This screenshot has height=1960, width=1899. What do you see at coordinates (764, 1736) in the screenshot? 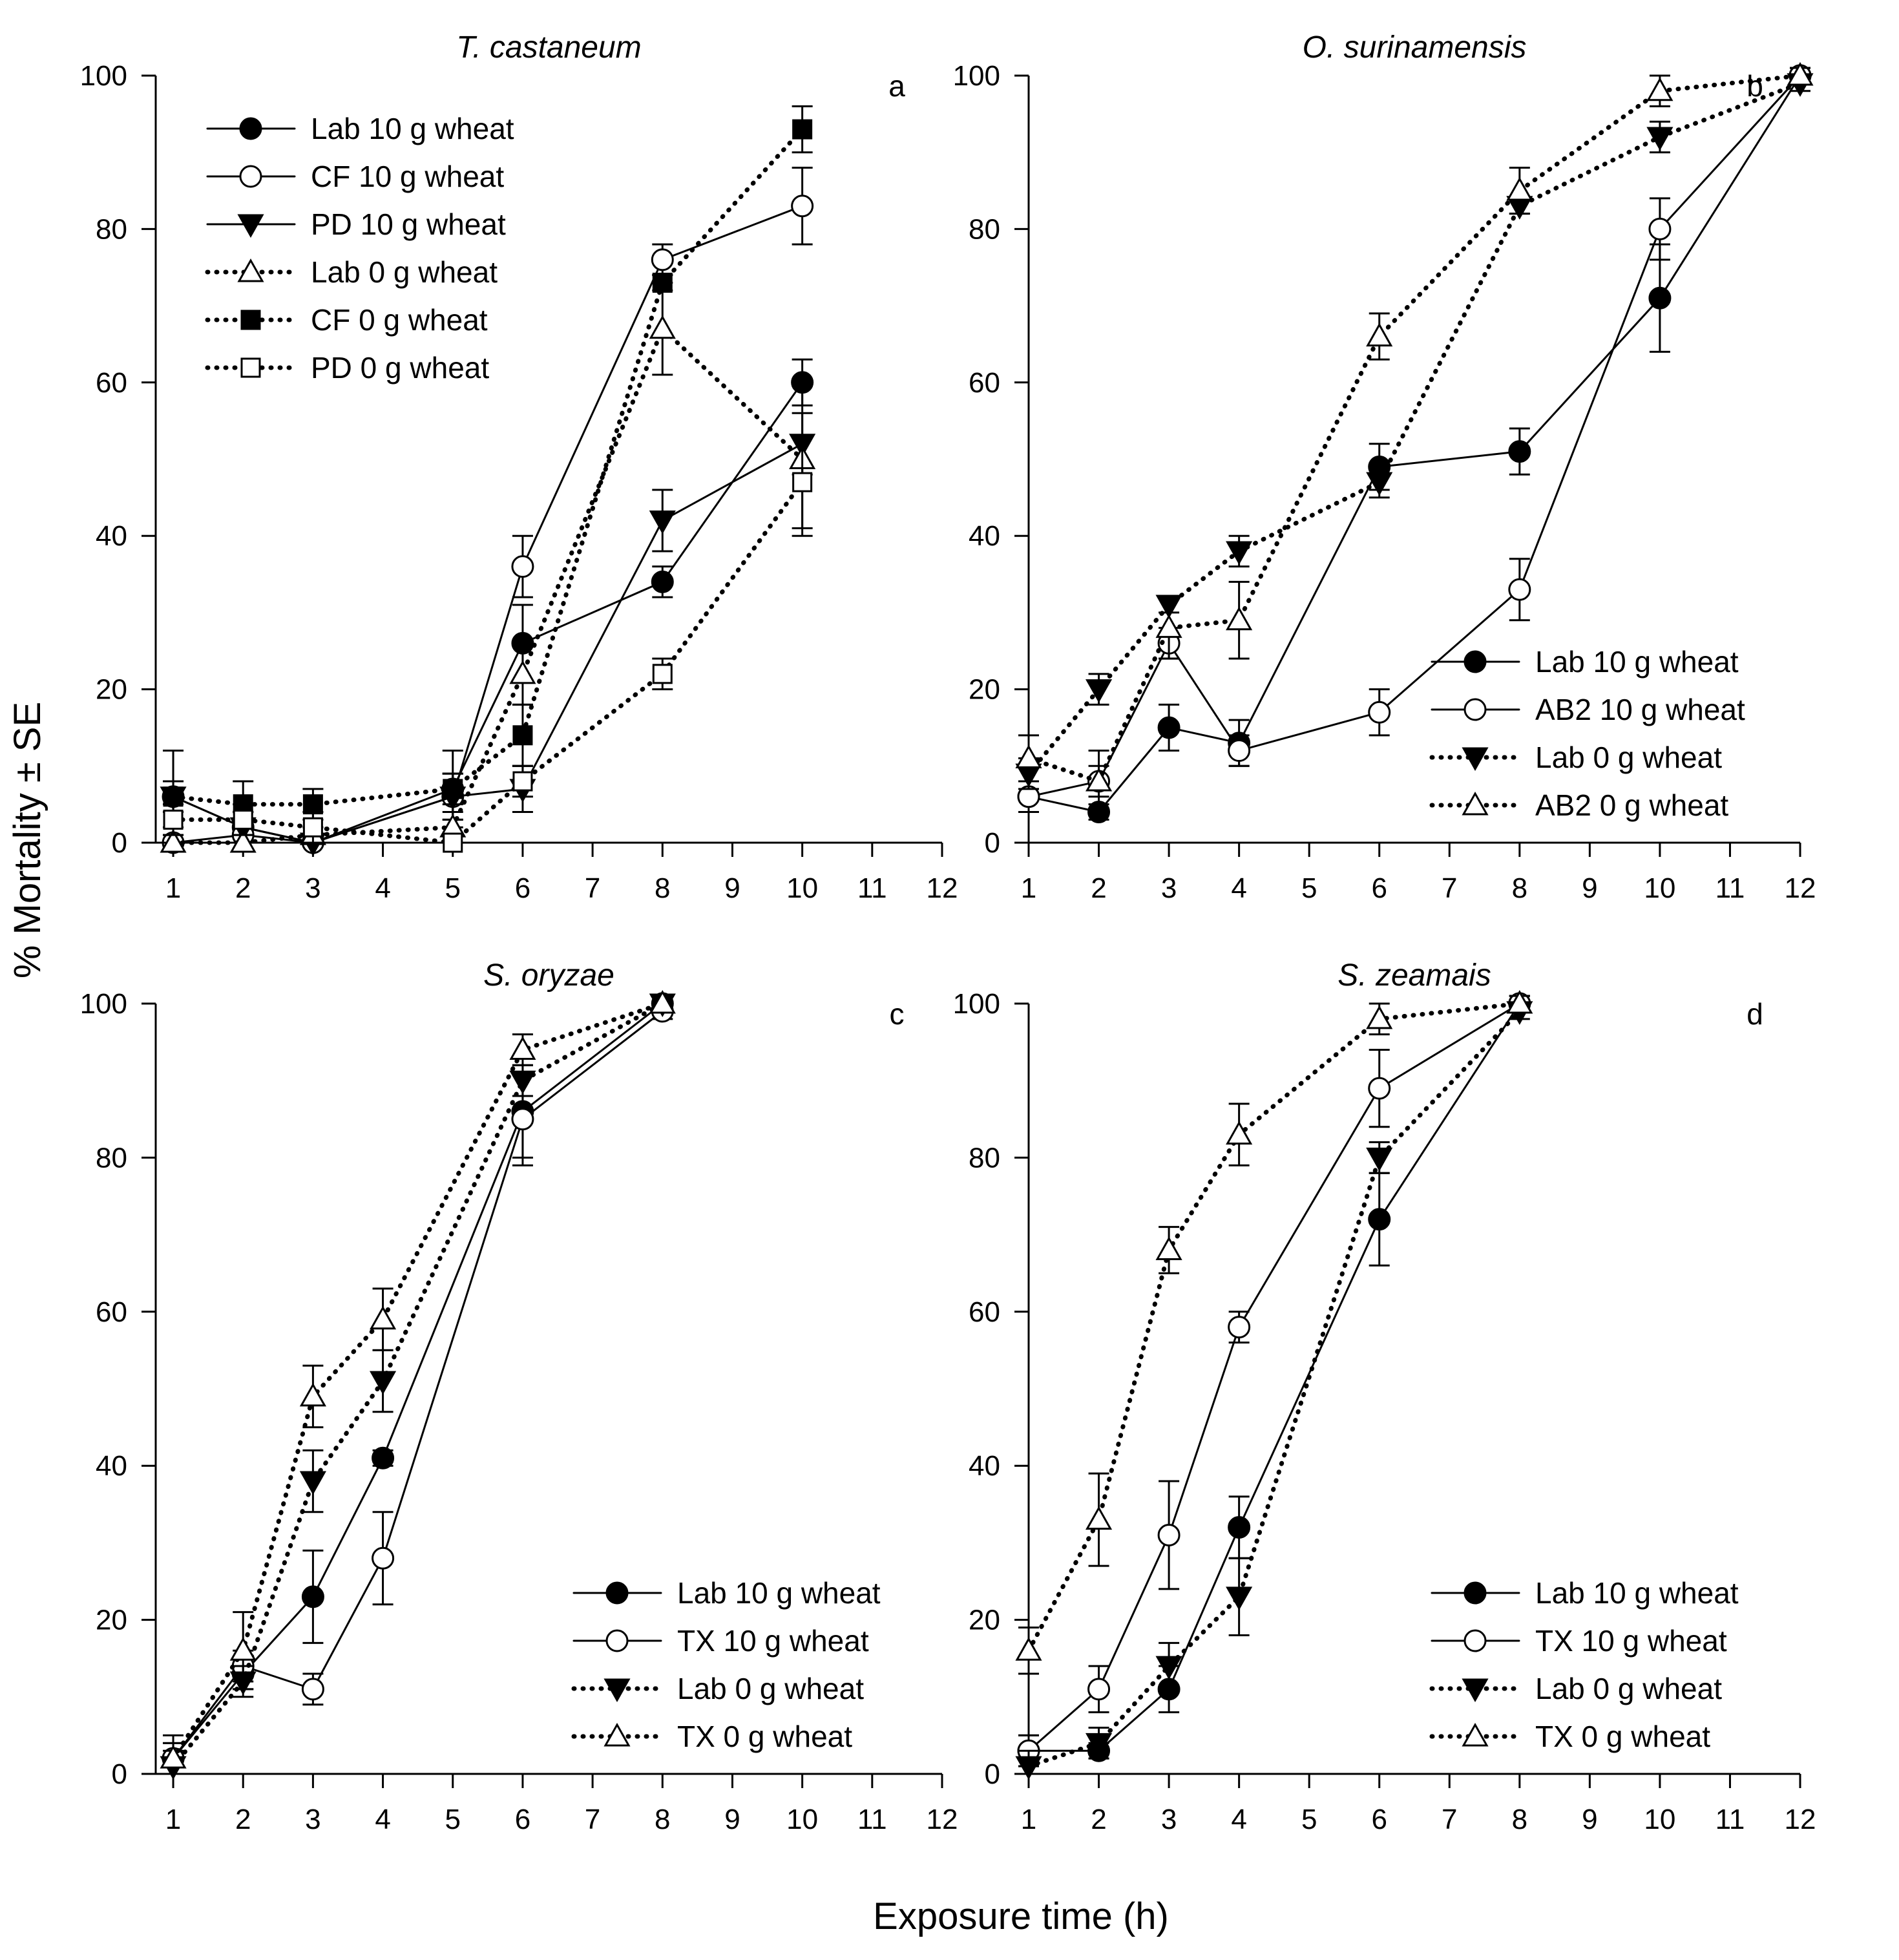
I see `legend-label: TX 0 g wheat` at bounding box center [764, 1736].